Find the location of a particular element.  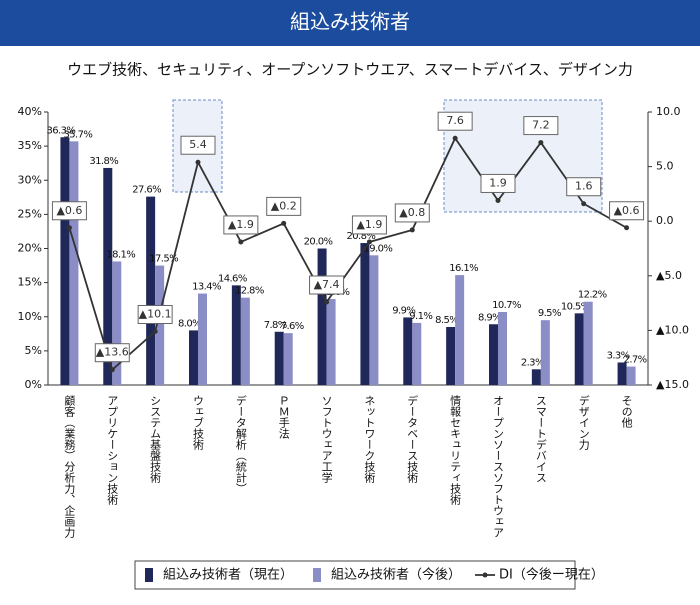

value-label: 18.1% is located at coordinates (120, 254).